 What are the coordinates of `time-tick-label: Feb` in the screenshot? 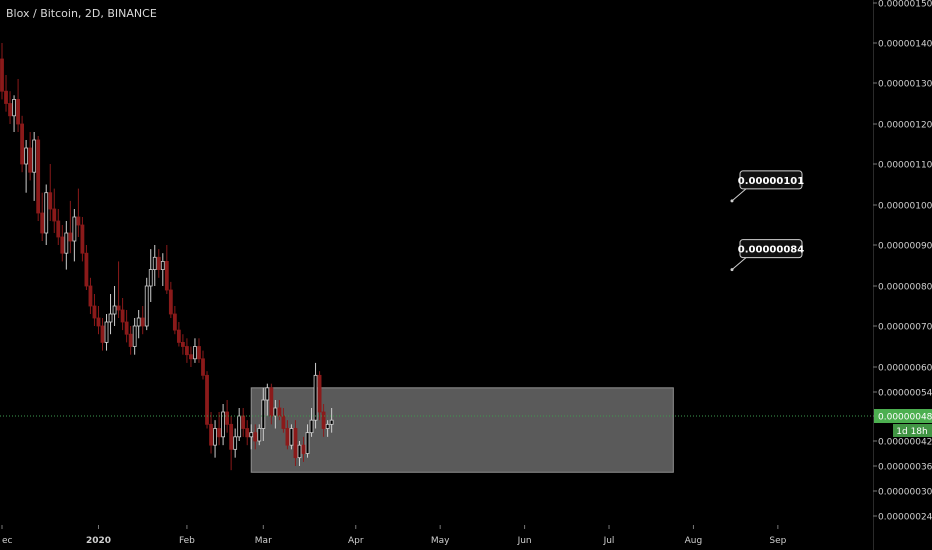 It's located at (187, 541).